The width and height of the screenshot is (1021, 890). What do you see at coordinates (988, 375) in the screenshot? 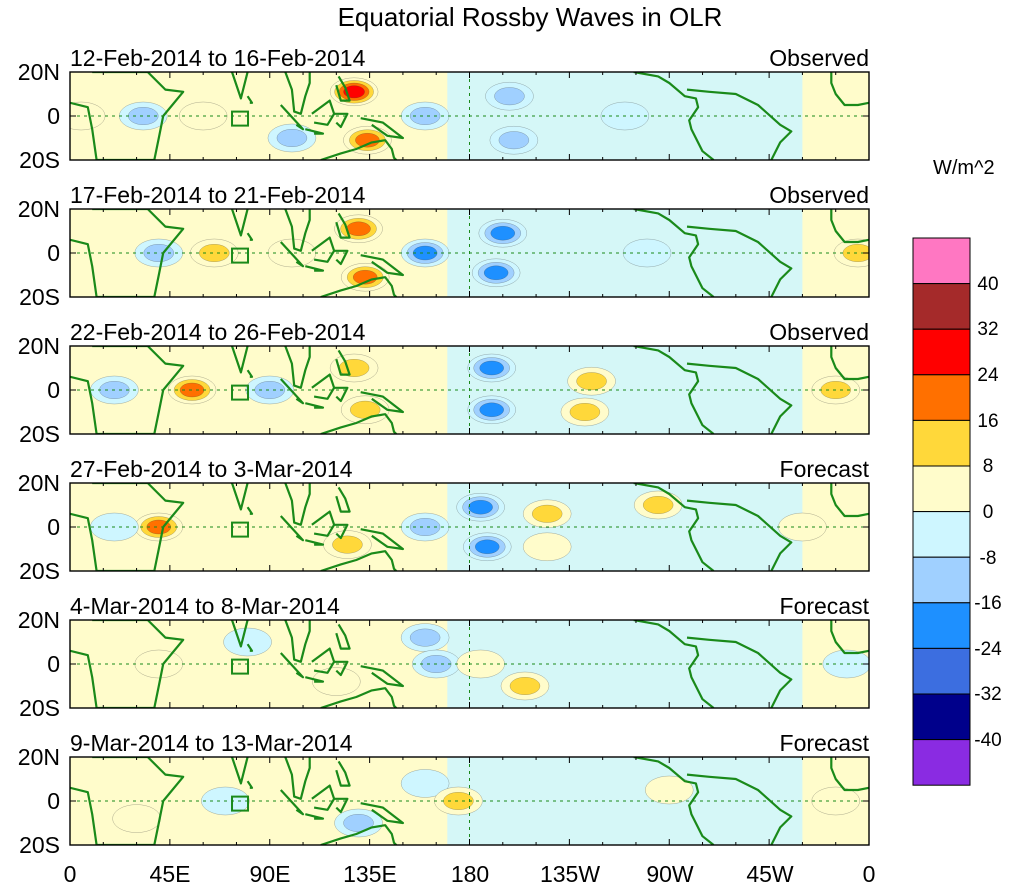
I see `colorbar-label: 24` at bounding box center [988, 375].